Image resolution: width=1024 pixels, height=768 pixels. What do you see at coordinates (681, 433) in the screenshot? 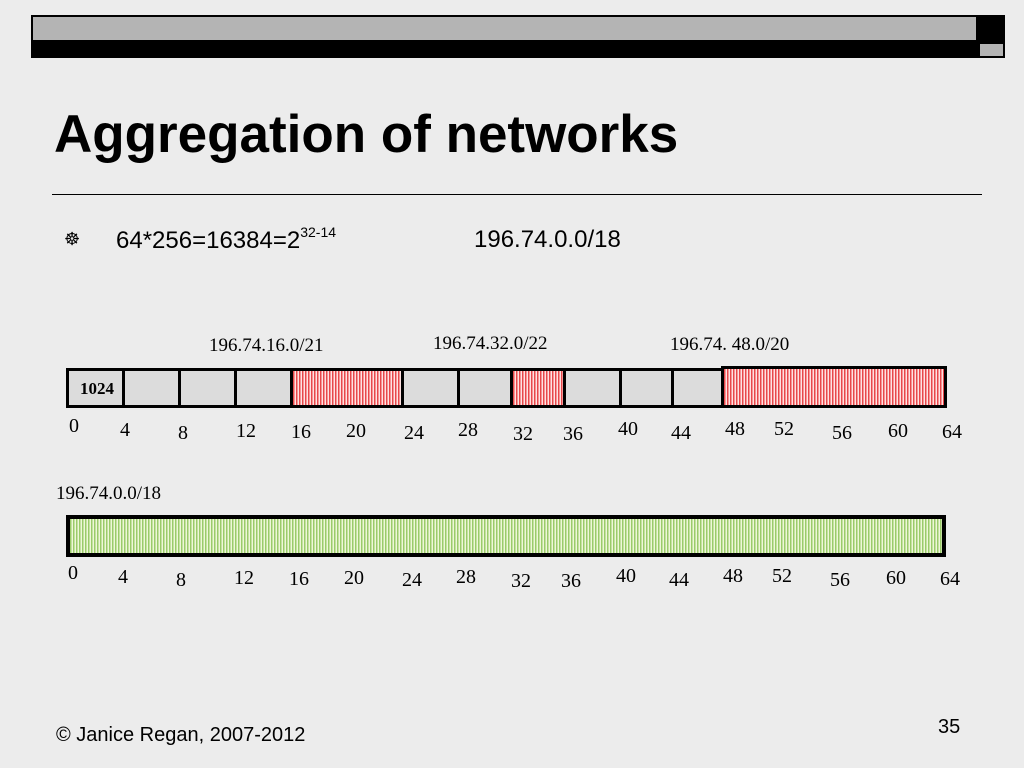
I see `tick-top: 44` at bounding box center [681, 433].